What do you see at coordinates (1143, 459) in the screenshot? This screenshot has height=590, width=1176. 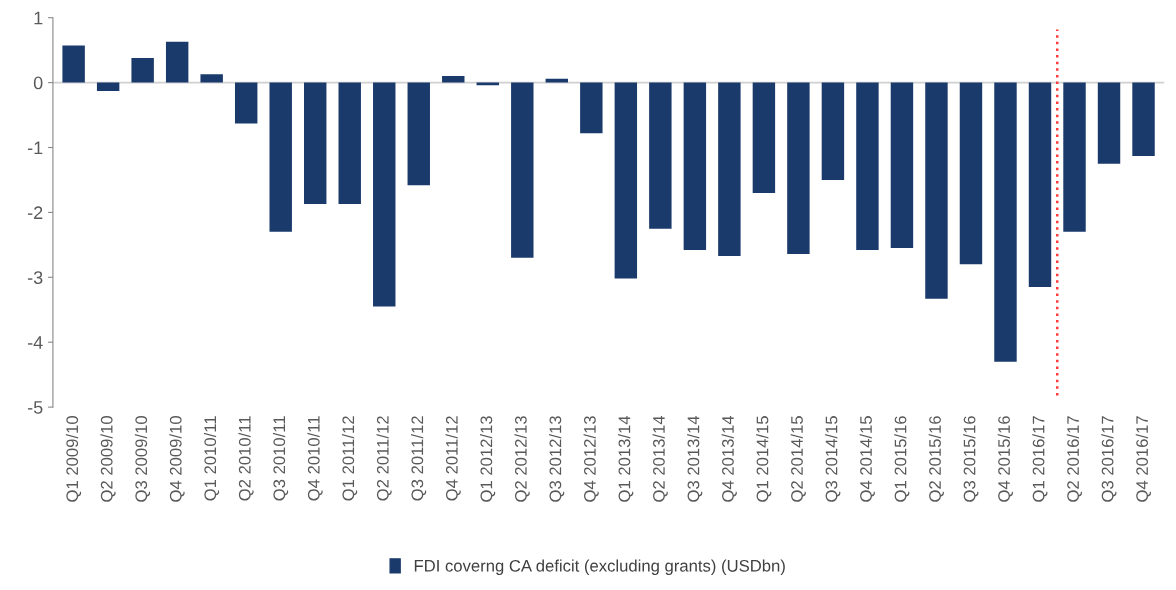 I see `x-tick-label: Q4 2016/17` at bounding box center [1143, 459].